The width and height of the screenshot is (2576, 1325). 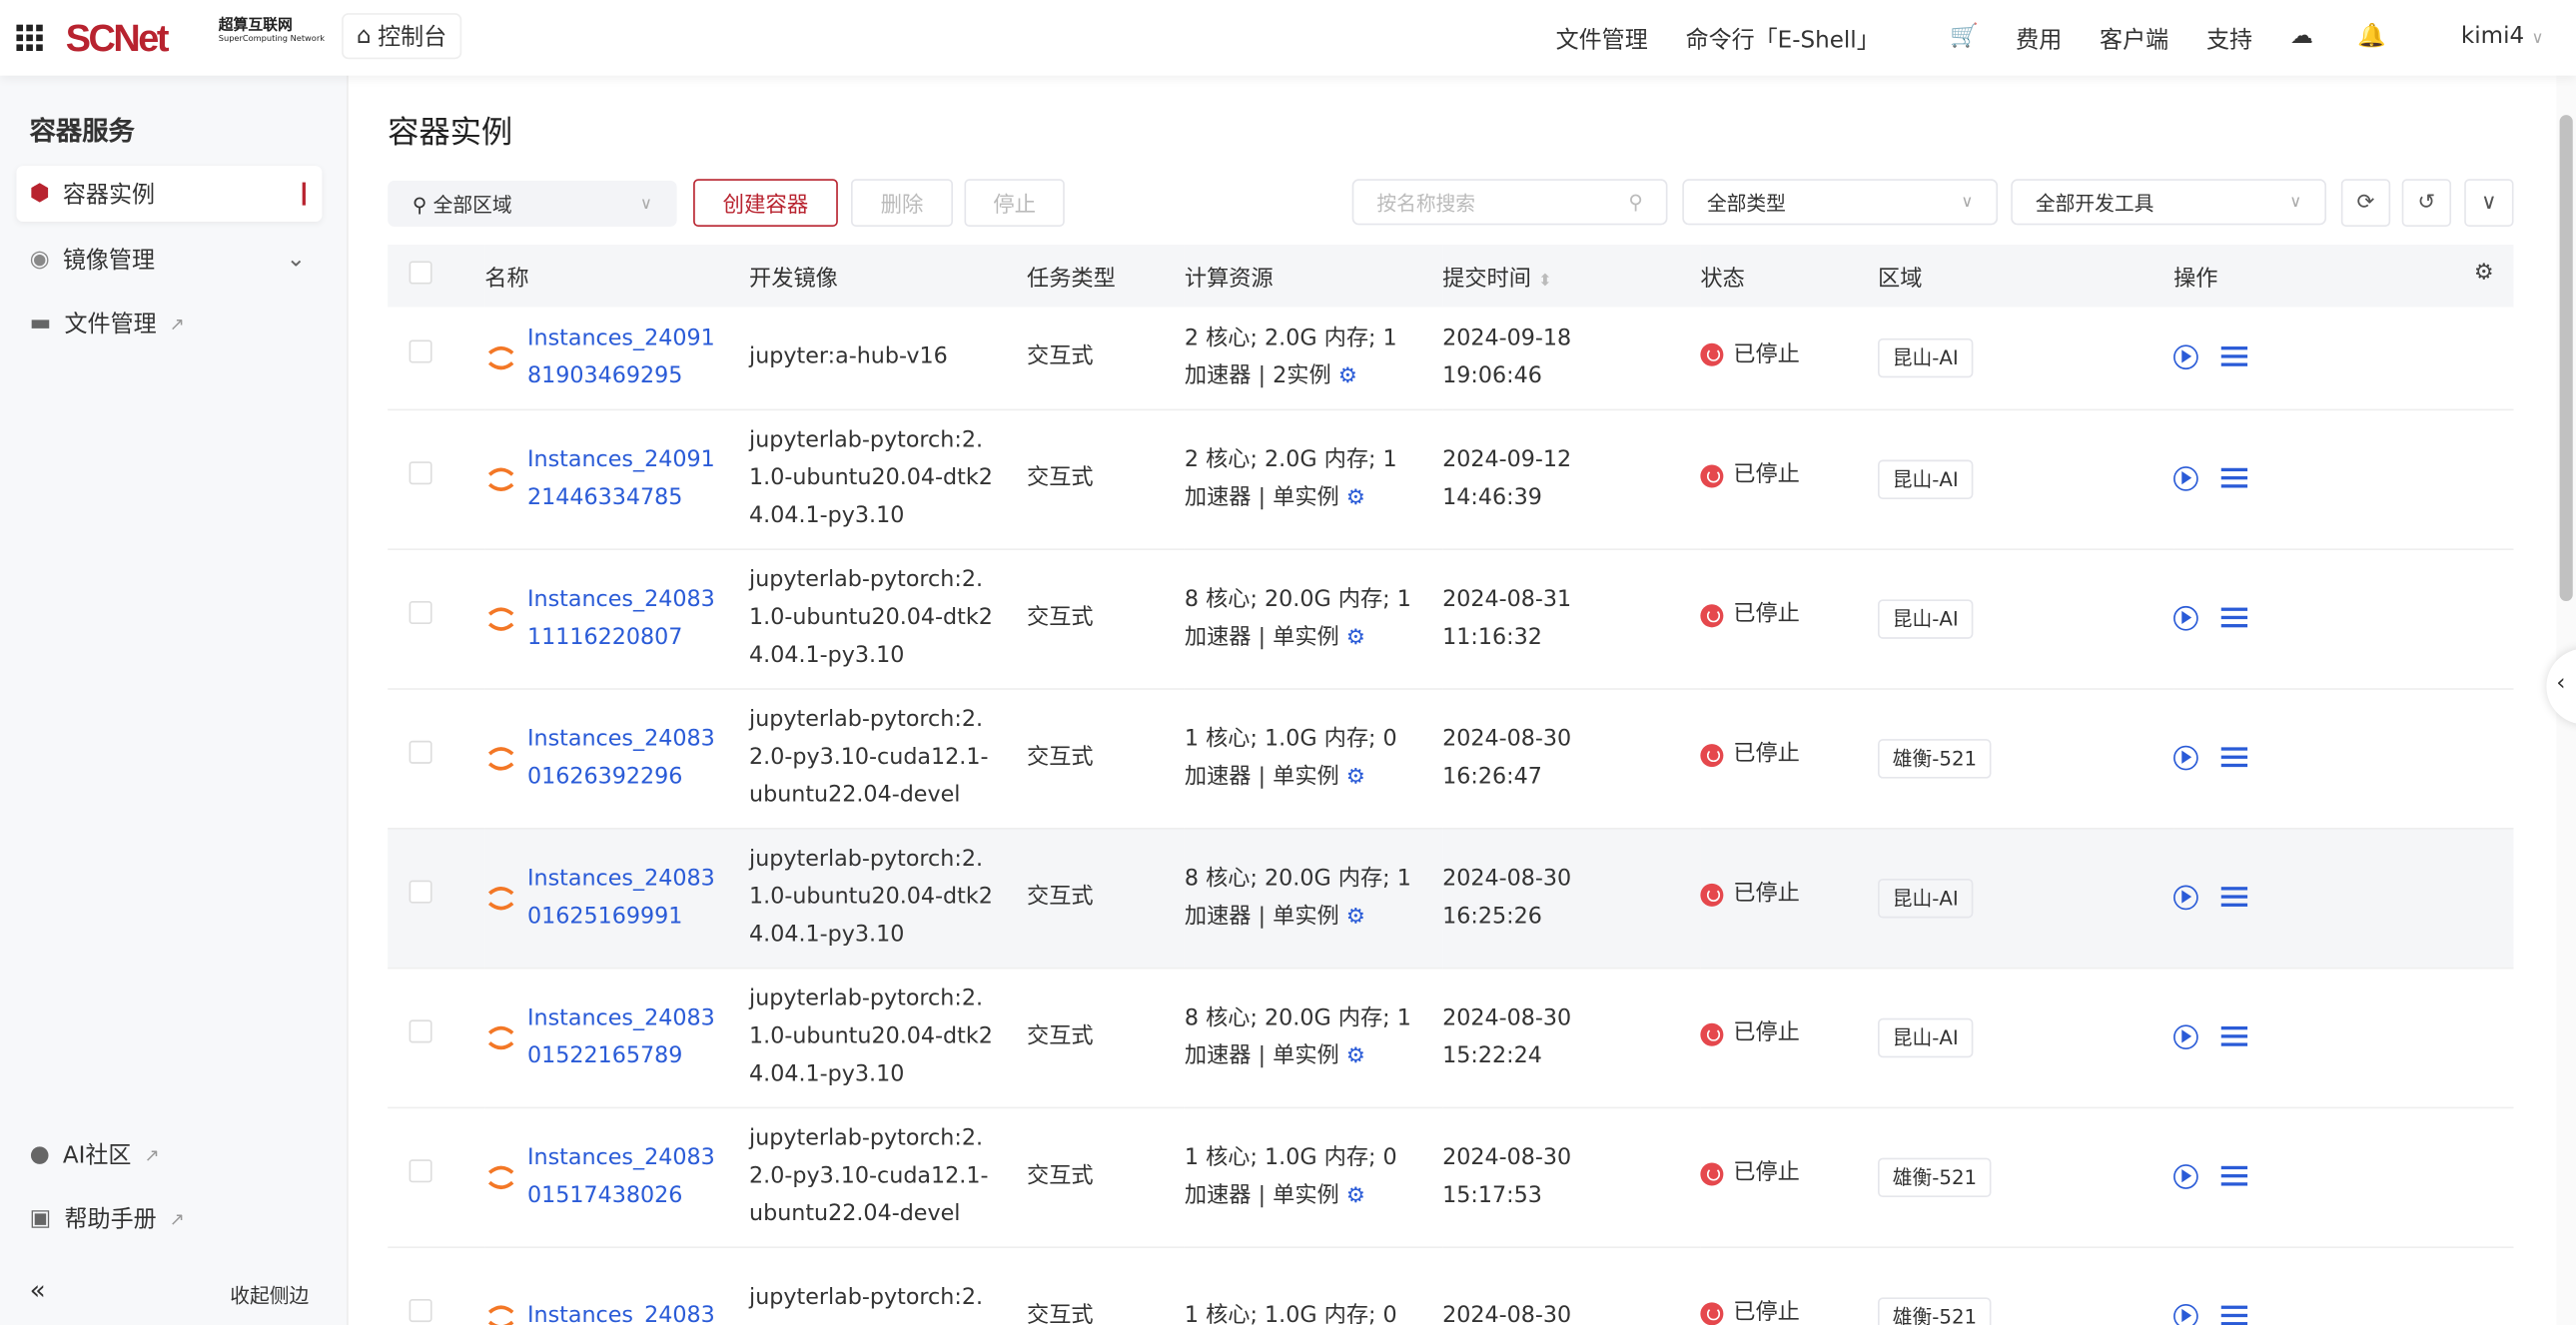 What do you see at coordinates (170, 194) in the screenshot?
I see `sidebar-item-container-instances: ⬢ 容器实例` at bounding box center [170, 194].